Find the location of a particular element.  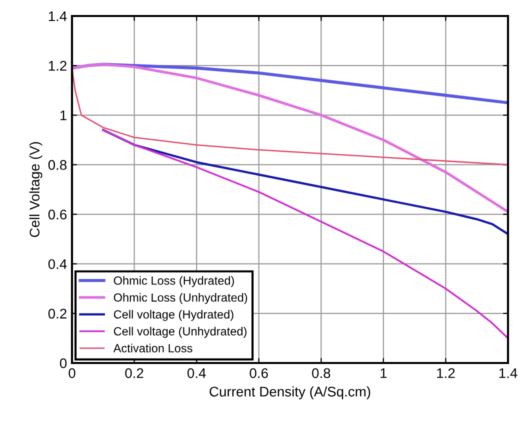

y-tick-label: 1.2 is located at coordinates (57, 65).